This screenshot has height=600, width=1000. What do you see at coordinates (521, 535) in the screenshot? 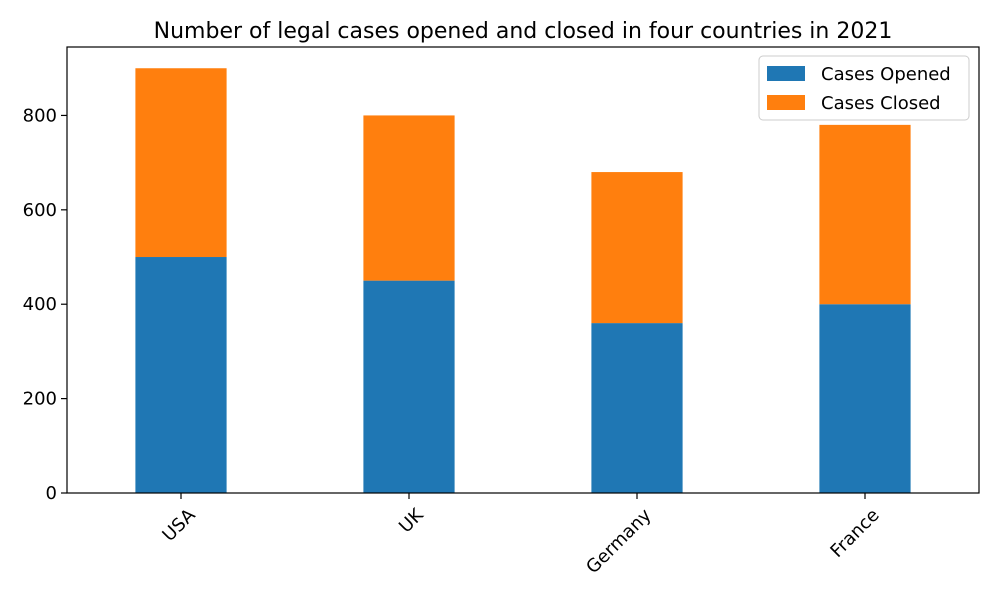
I see `x-axis: USA UK Germany France` at bounding box center [521, 535].